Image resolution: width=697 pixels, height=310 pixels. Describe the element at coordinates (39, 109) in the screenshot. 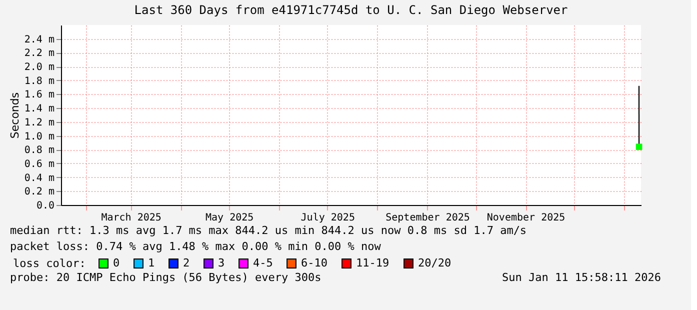

I see `y-tick-label: 1.4 m` at that location.